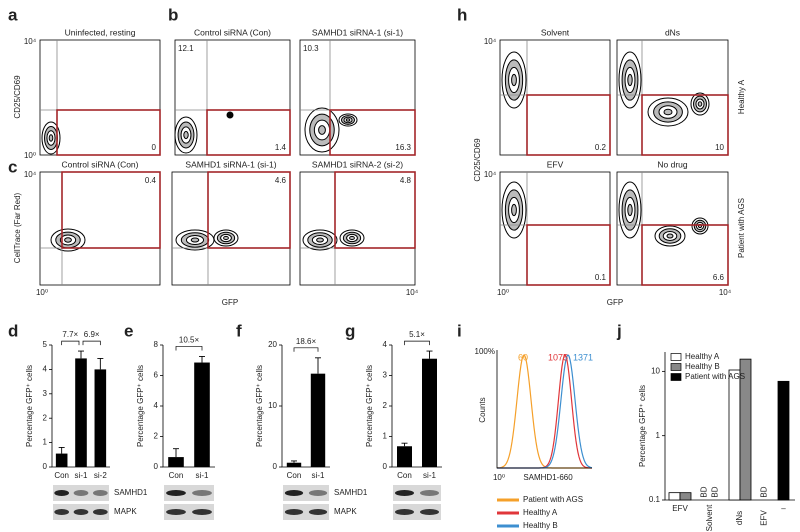 This screenshot has width=800, height=532. I want to click on value-label: BD, so click(715, 491).